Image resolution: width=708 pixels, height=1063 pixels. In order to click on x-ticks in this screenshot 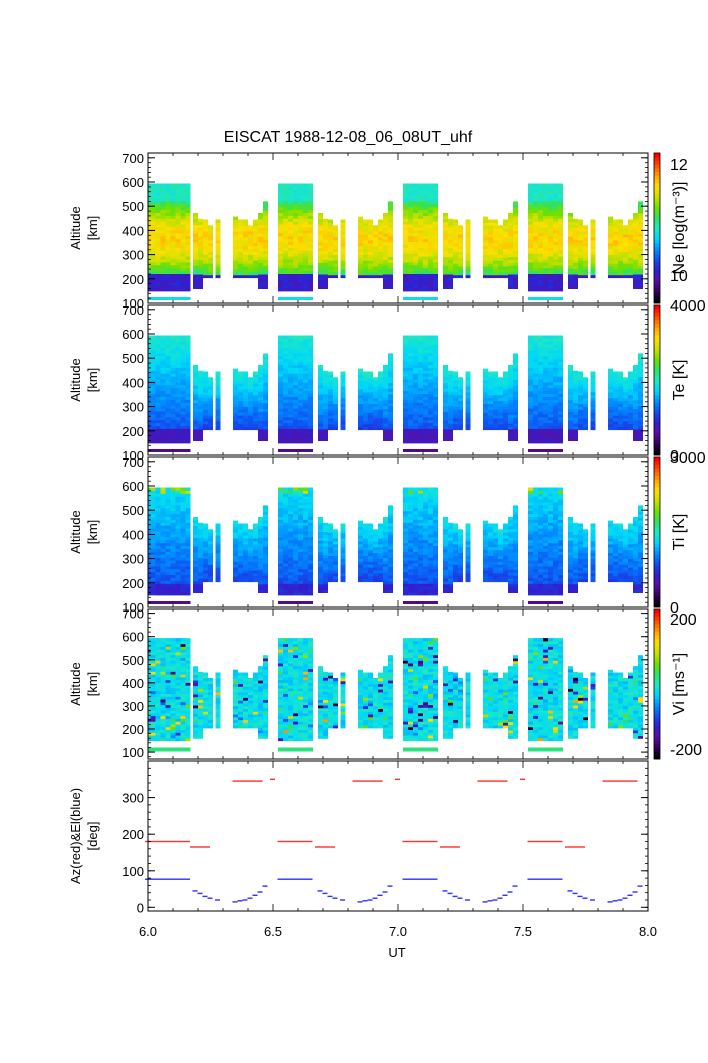, I will do `click(398, 380)`.